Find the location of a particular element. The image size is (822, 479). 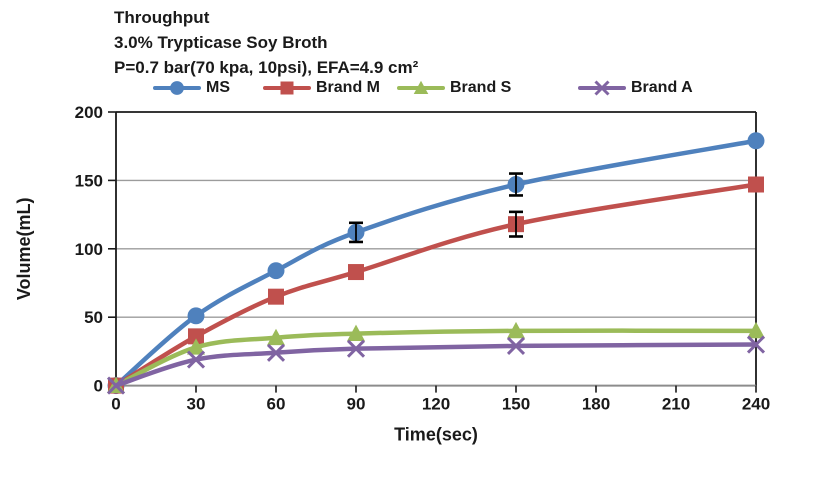

series-brand-a-markers is located at coordinates (436, 365).